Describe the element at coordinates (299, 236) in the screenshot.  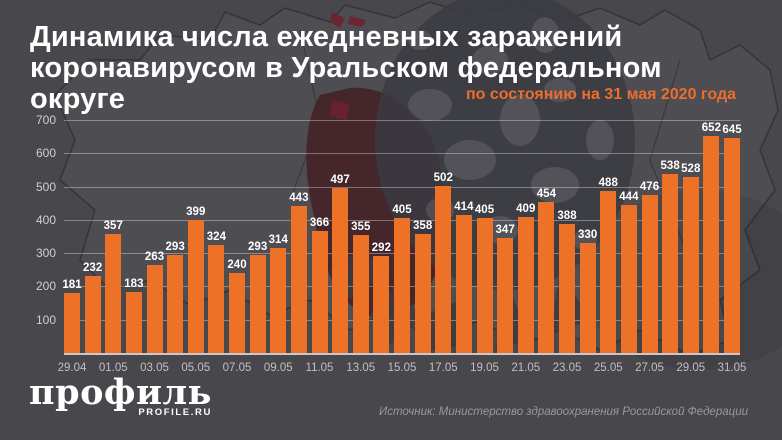
I see `bar: 443` at that location.